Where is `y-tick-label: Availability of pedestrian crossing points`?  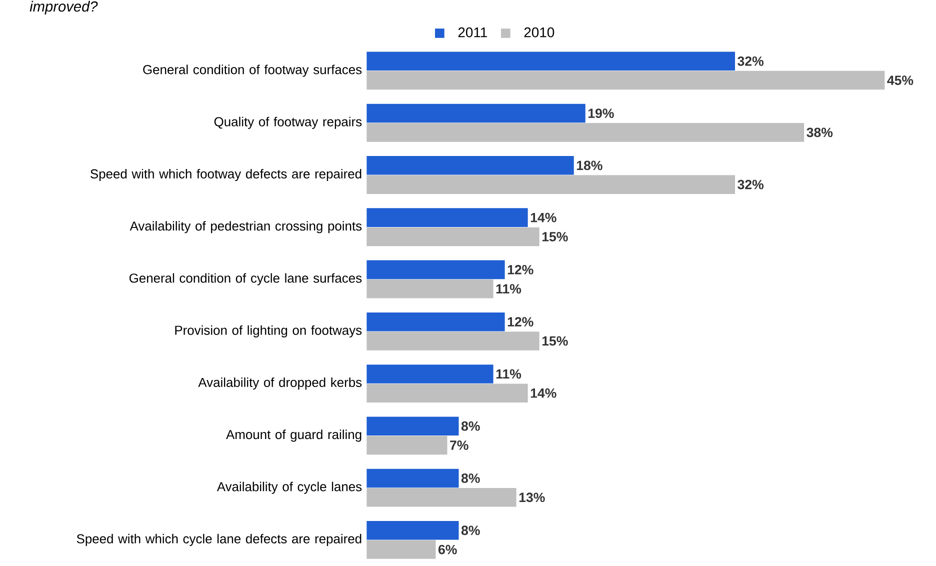
y-tick-label: Availability of pedestrian crossing points is located at coordinates (246, 227).